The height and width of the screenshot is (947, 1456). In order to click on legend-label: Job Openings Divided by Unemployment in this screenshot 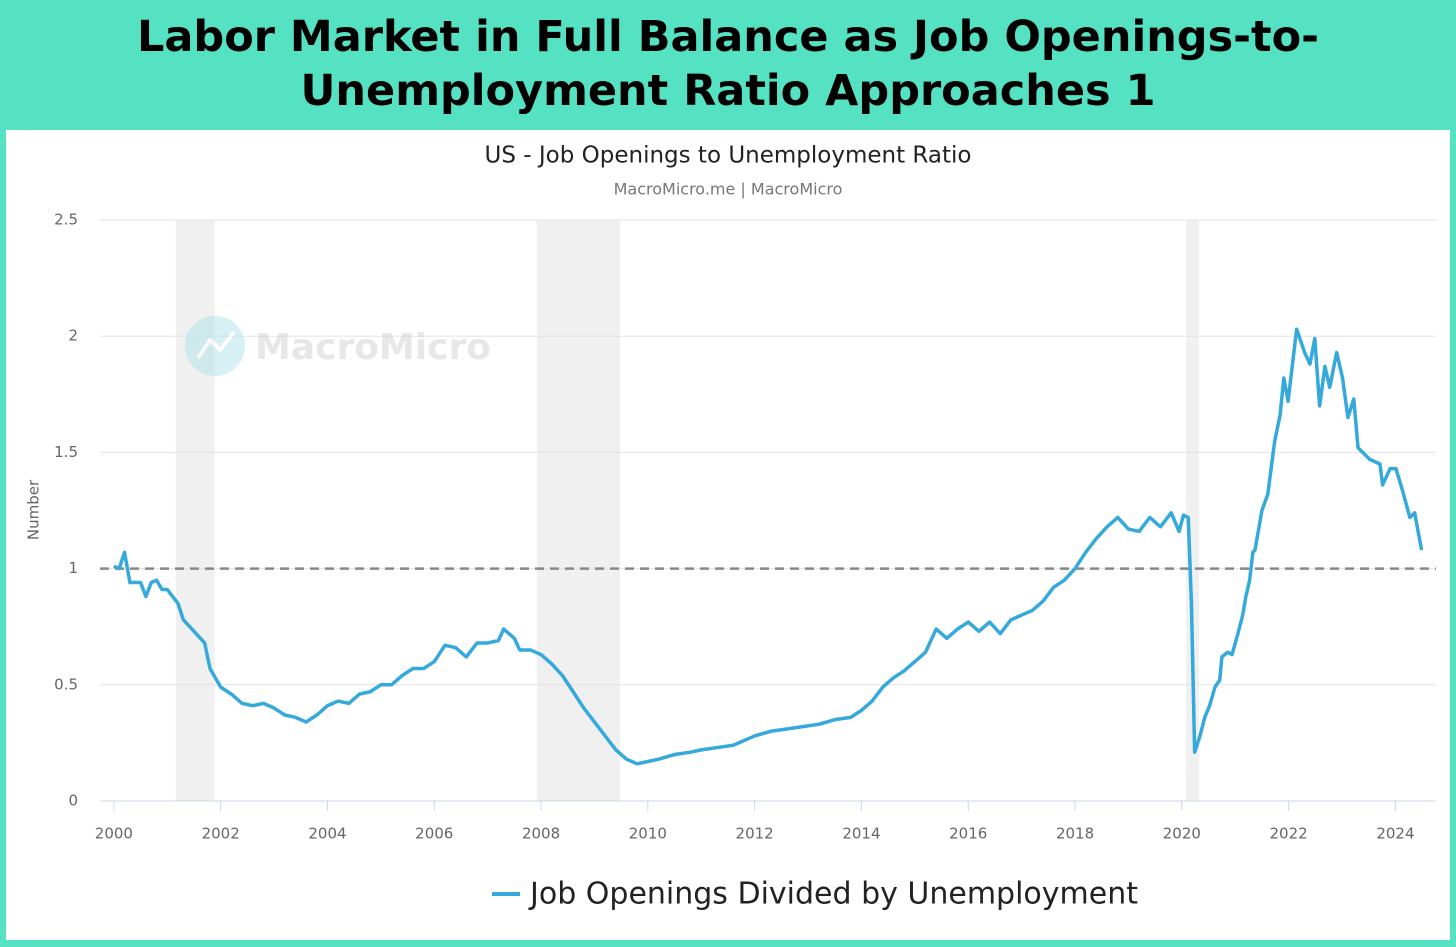, I will do `click(833, 894)`.